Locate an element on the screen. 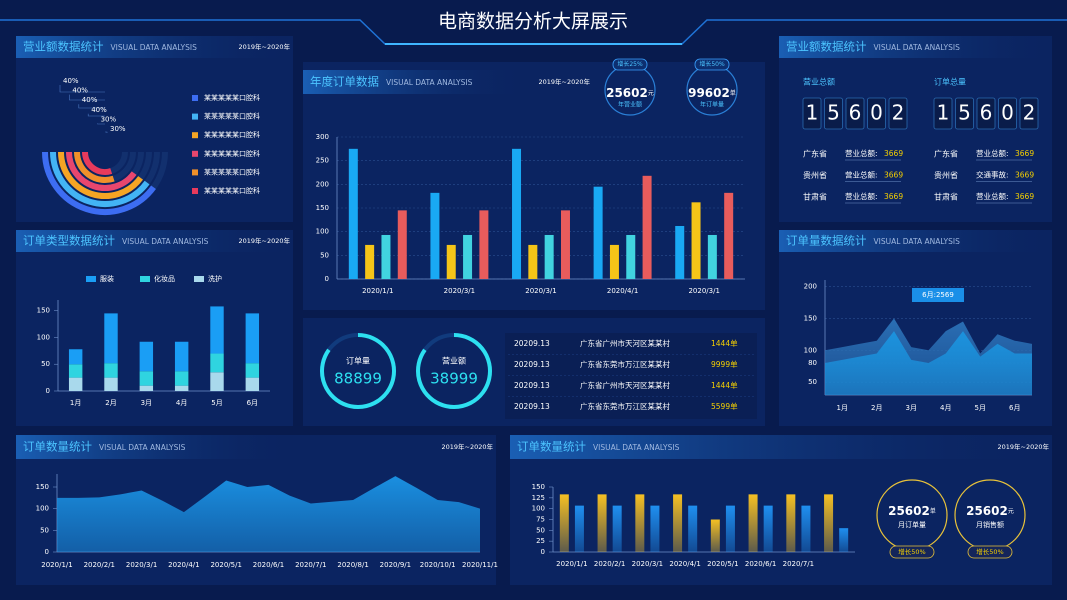 This screenshot has width=1067, height=600. legend-label: 服装 is located at coordinates (107, 278).